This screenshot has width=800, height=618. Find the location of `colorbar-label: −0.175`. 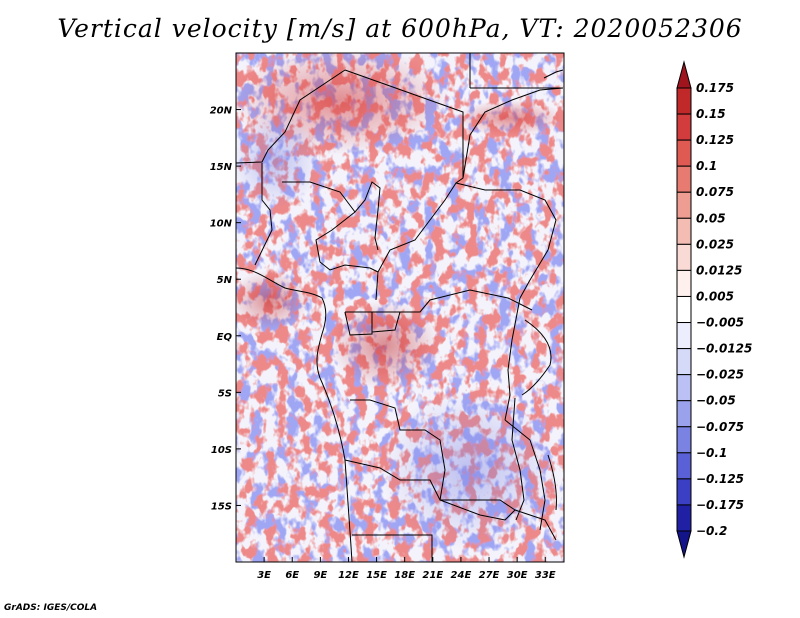

colorbar-label: −0.175 is located at coordinates (720, 505).